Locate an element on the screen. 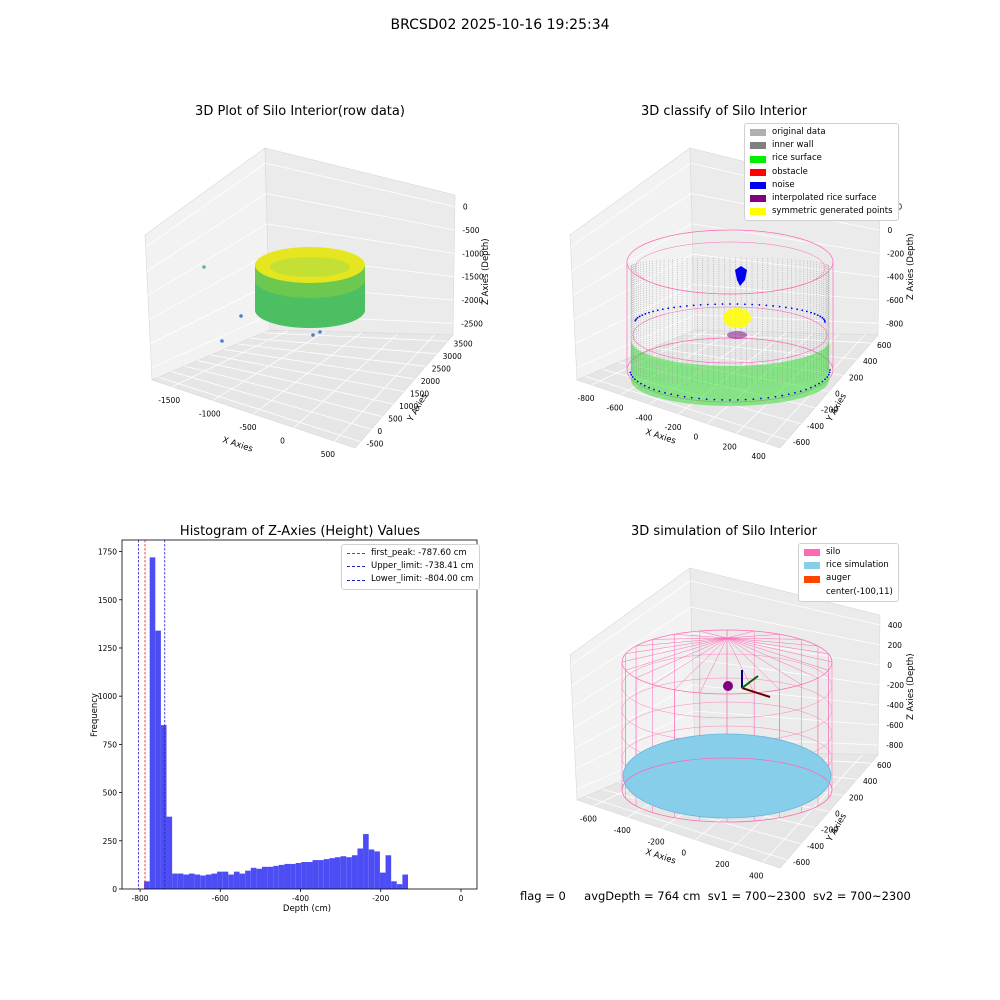 The image size is (1000, 1000). panel1-zlabel: Z Axies (Depth) is located at coordinates (486, 271).